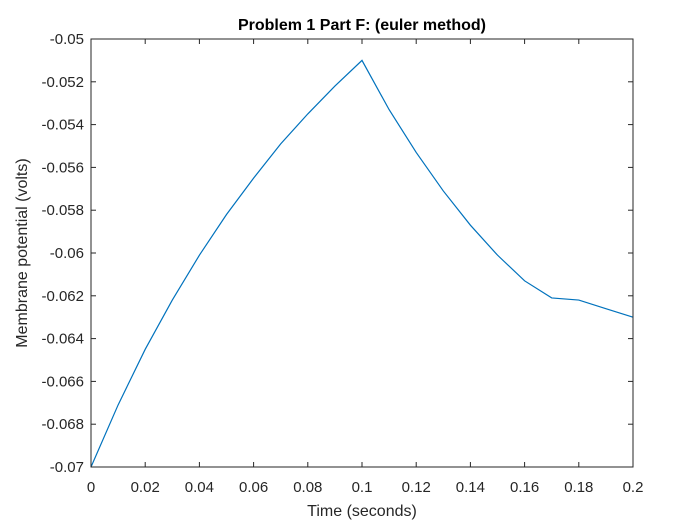 The height and width of the screenshot is (525, 700). Describe the element at coordinates (362, 487) in the screenshot. I see `x-tick-label: 0.1` at that location.